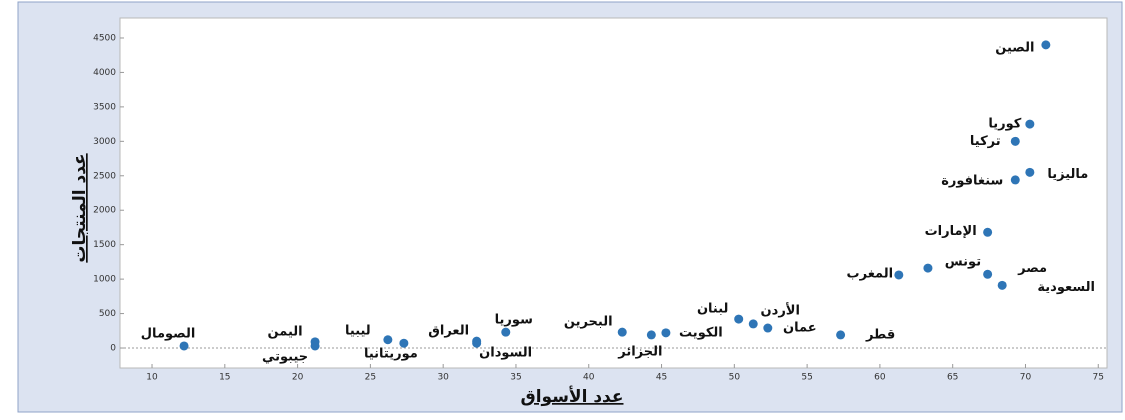  What do you see at coordinates (661, 378) in the screenshot?
I see `x-tick-label: 45` at bounding box center [661, 378].